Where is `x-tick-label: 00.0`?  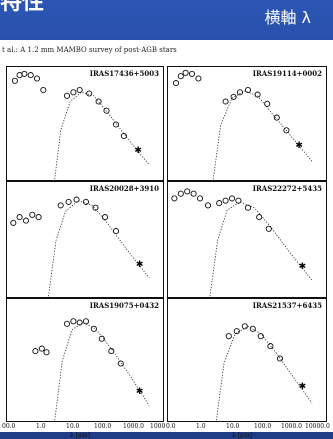 x-tick-label: 00.0 is located at coordinates (9, 426).